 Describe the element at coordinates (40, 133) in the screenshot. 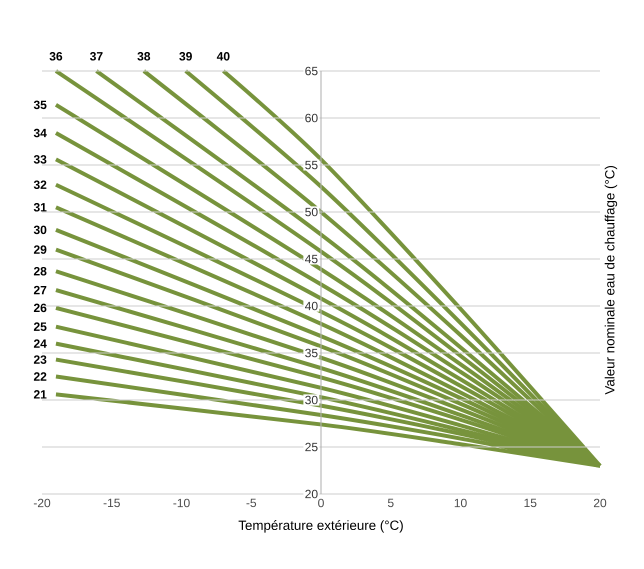

I see `series-label: 34` at that location.